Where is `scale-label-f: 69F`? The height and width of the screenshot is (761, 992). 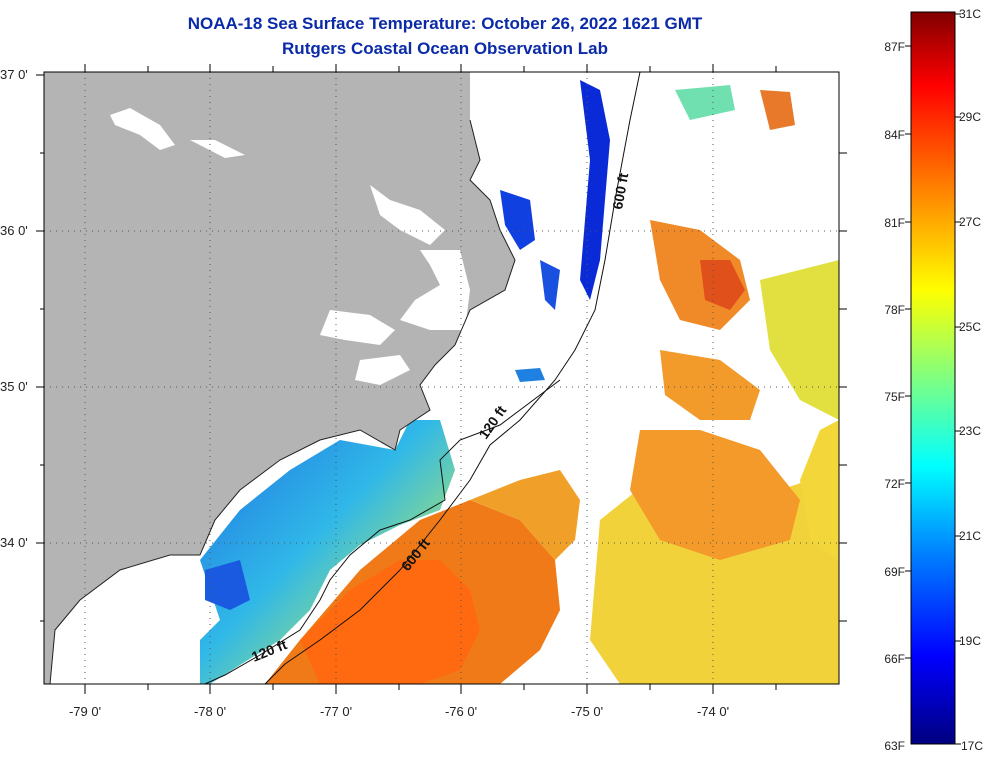
scale-label-f: 69F is located at coordinates (894, 572).